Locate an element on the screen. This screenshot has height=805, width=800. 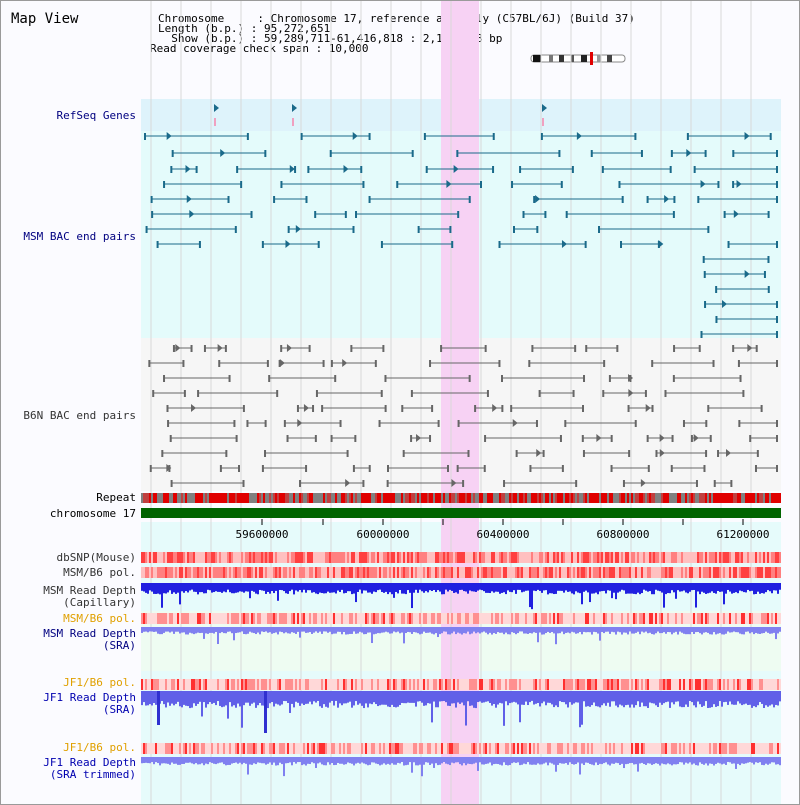
jf1-sra-depth-spike is located at coordinates (265, 712).